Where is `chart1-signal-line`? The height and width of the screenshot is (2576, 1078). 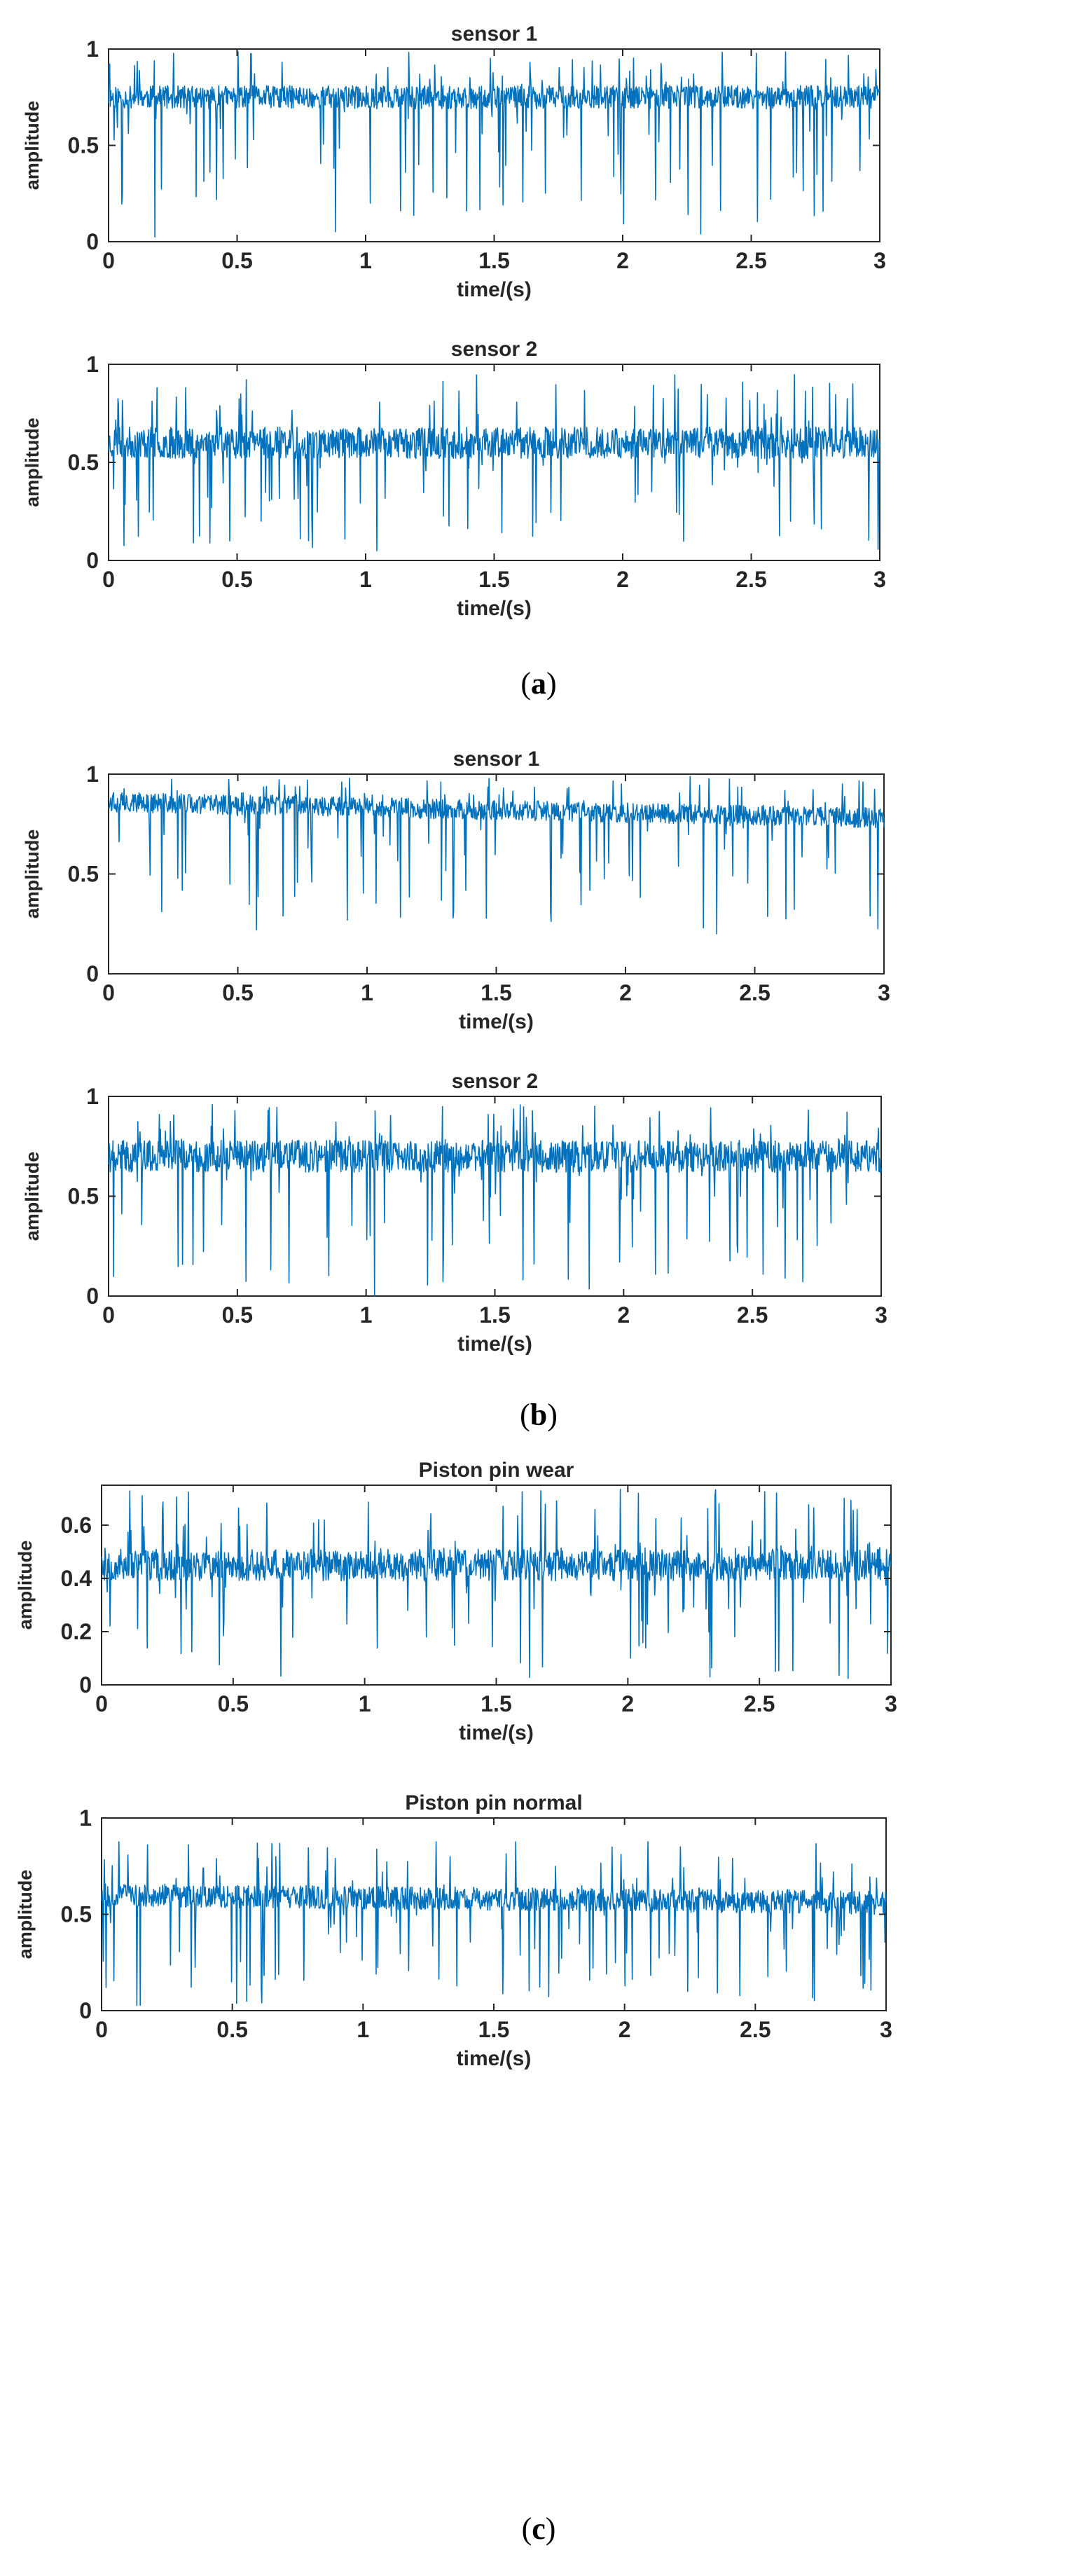
chart1-signal-line is located at coordinates (494, 144).